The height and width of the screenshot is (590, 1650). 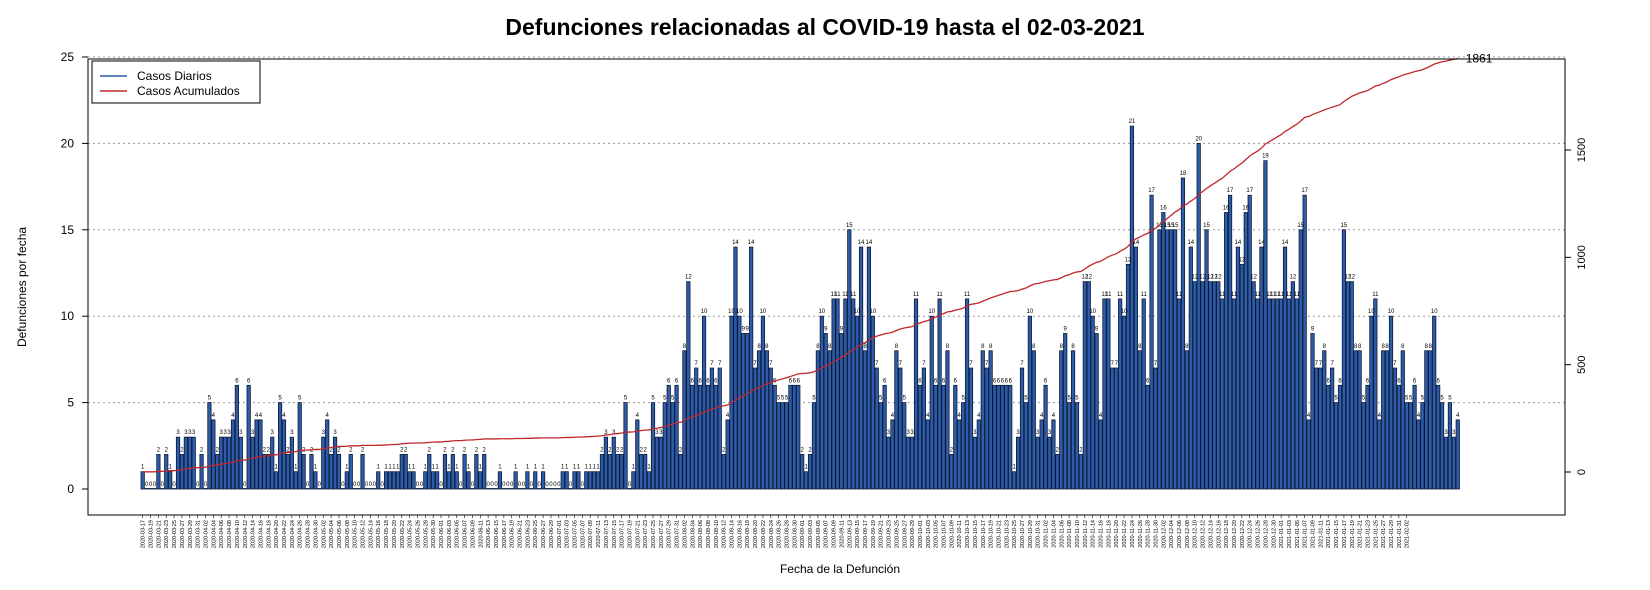 What do you see at coordinates (1243, 534) in the screenshot?
I see `x-tick-label: 2020-12-22` at bounding box center [1243, 534].